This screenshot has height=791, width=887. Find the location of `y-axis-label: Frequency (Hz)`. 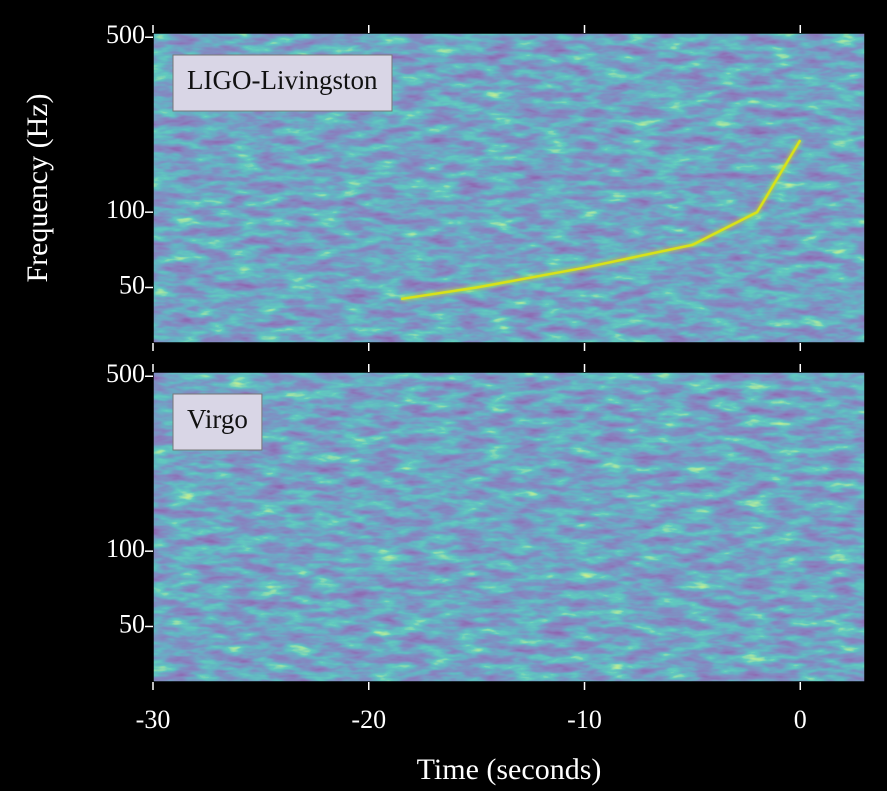

y-axis-label: Frequency (Hz) is located at coordinates (37, 187).